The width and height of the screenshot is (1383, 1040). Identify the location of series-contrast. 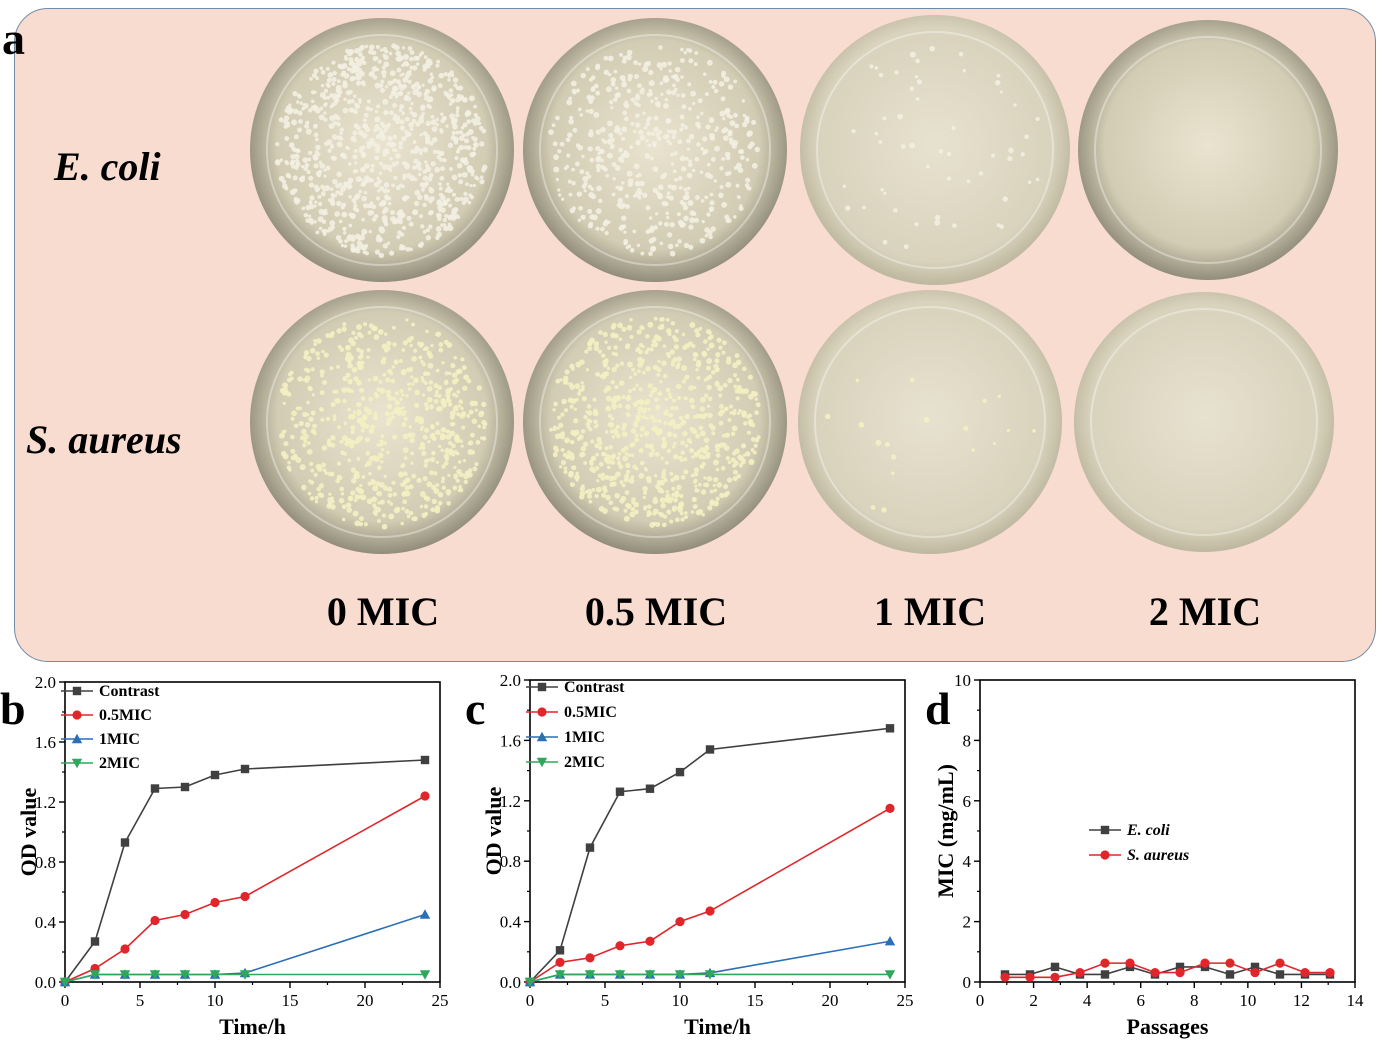
(245, 871).